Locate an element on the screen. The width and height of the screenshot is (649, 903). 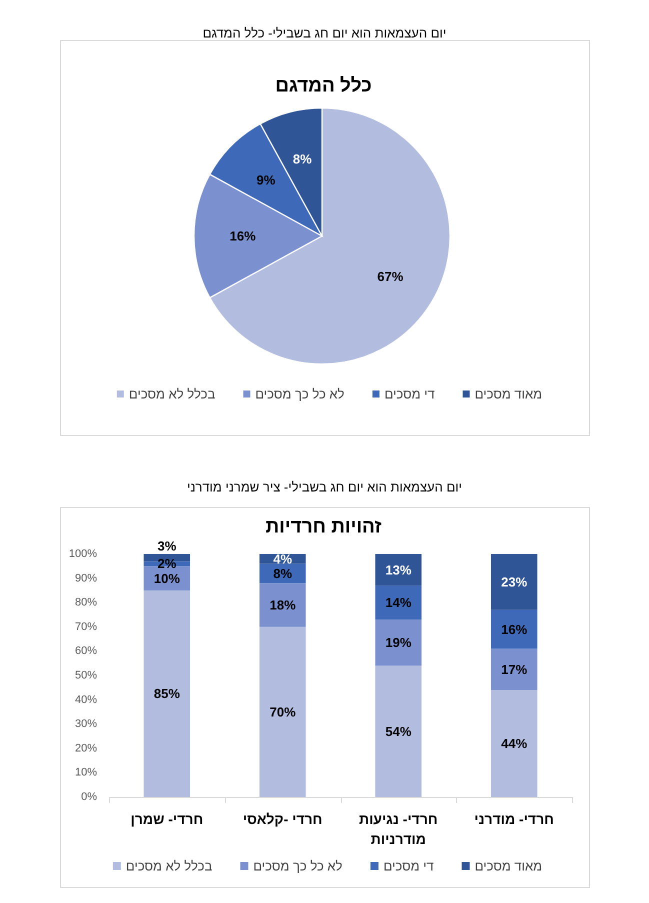
data-label: 23% is located at coordinates (514, 582).